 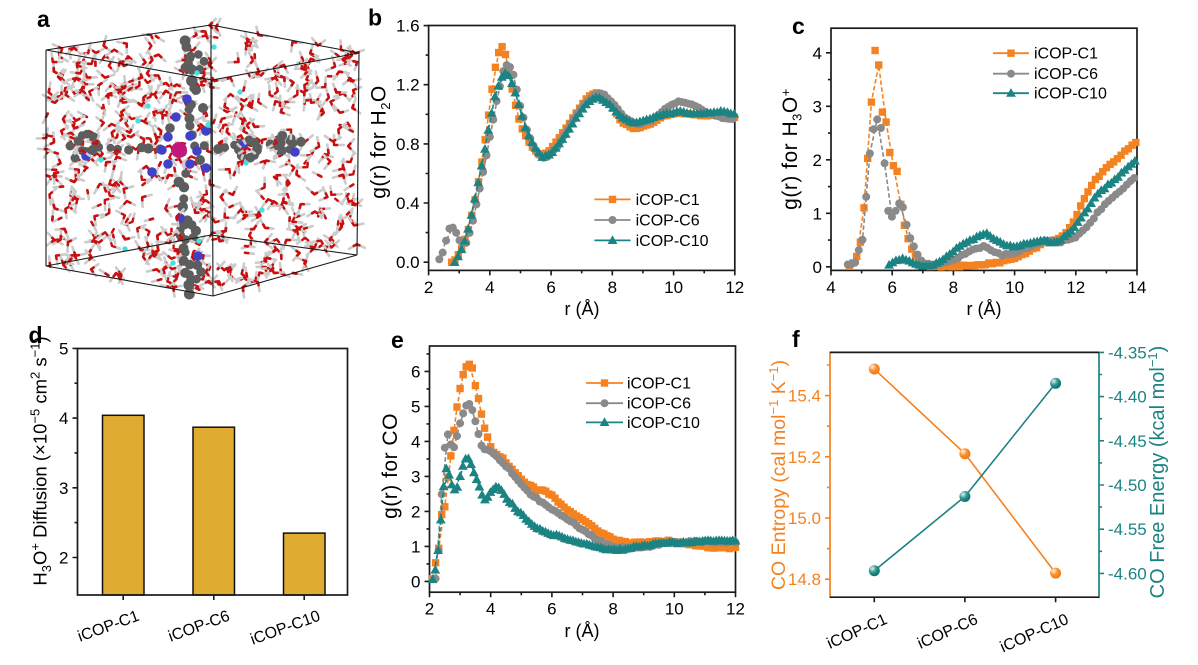 What do you see at coordinates (408, 26) in the screenshot?
I see `svg-text: 1.6` at bounding box center [408, 26].